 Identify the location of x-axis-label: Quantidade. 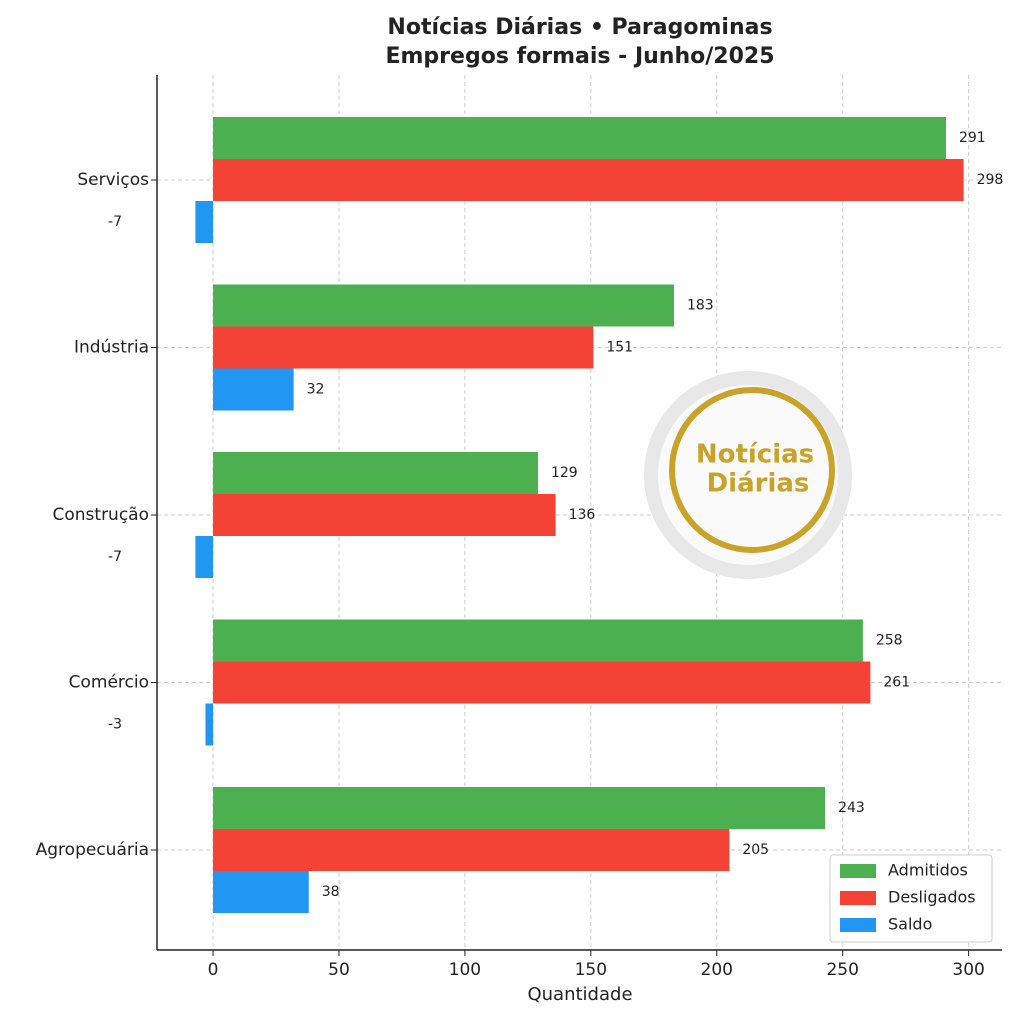
(579, 994).